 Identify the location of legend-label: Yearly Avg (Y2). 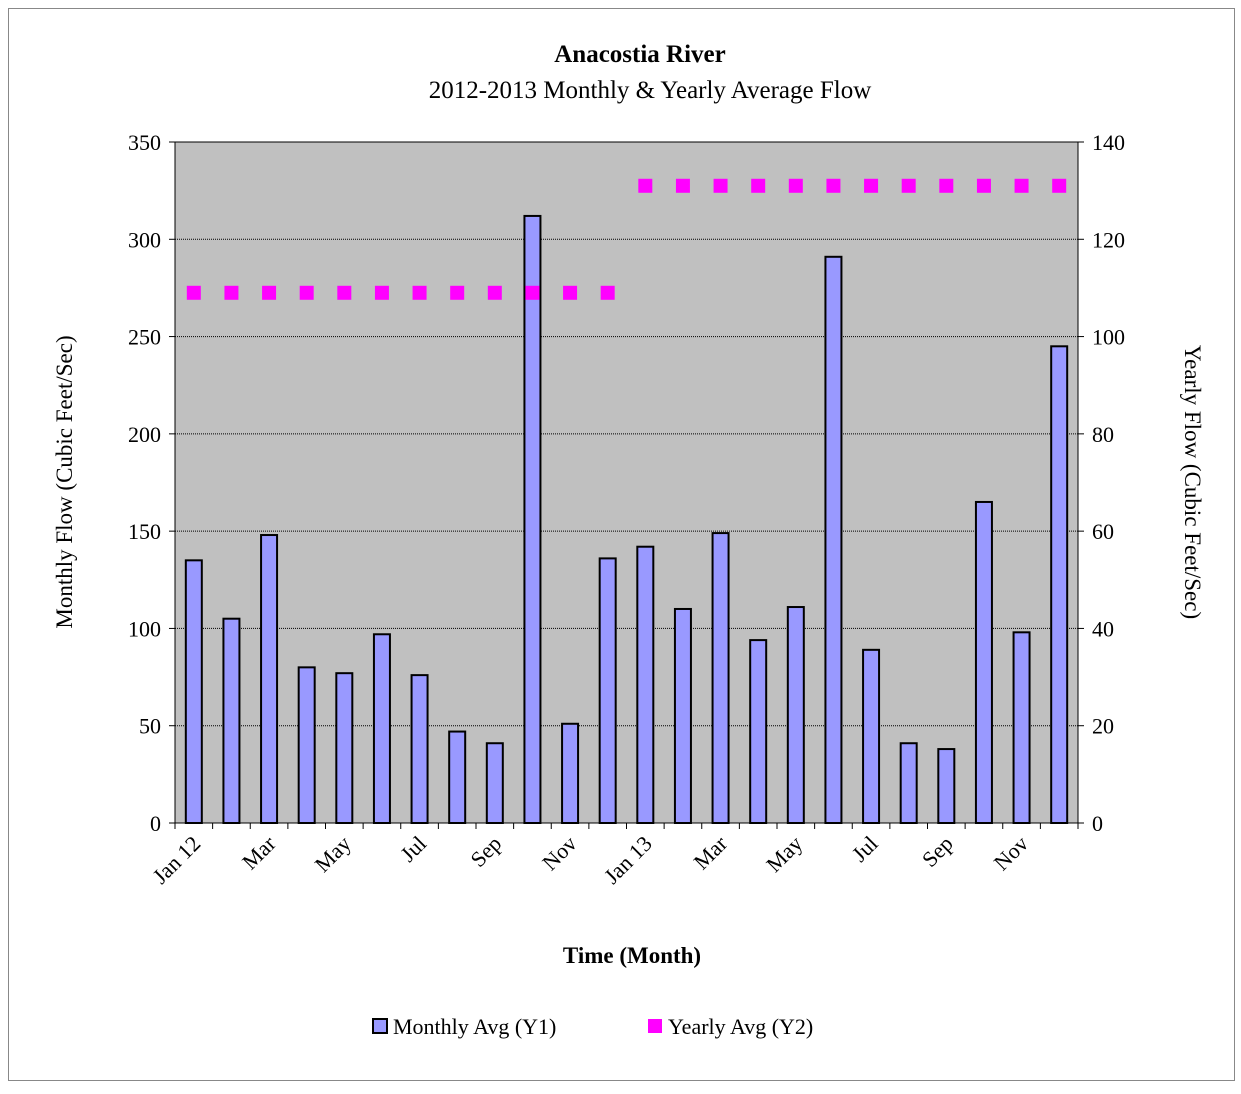
(740, 1026).